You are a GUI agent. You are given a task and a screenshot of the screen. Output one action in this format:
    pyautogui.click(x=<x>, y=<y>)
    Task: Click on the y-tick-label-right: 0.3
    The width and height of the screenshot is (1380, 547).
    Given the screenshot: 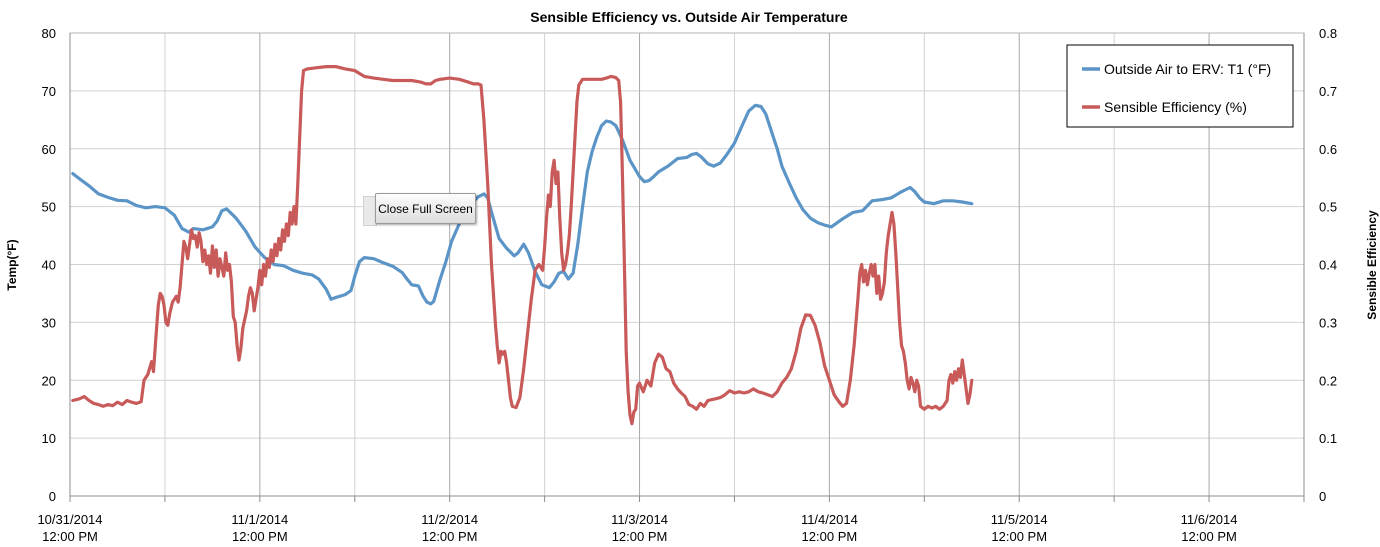 What is the action you would take?
    pyautogui.click(x=1328, y=322)
    